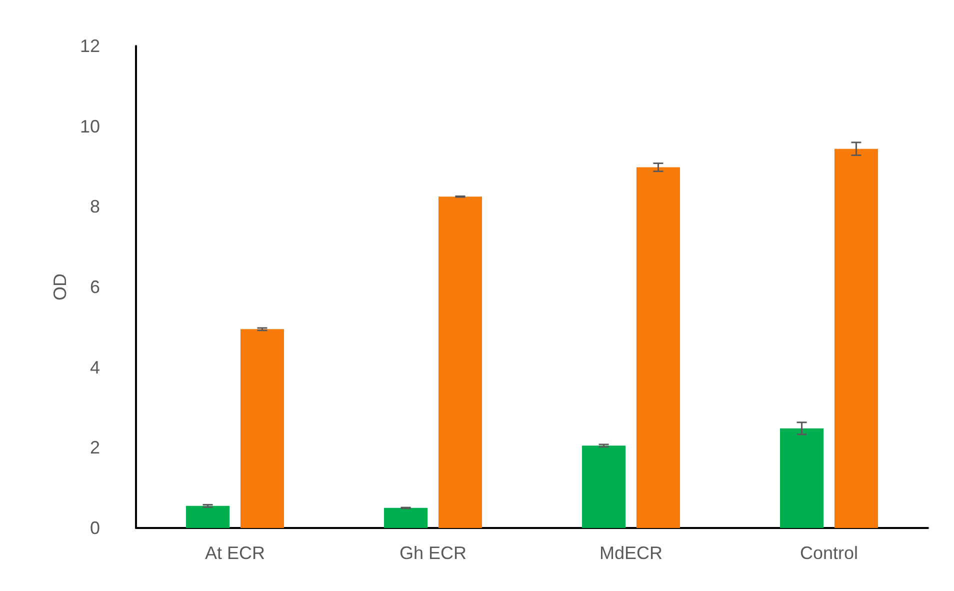  Describe the element at coordinates (95, 367) in the screenshot. I see `y-tick-label: 4` at that location.